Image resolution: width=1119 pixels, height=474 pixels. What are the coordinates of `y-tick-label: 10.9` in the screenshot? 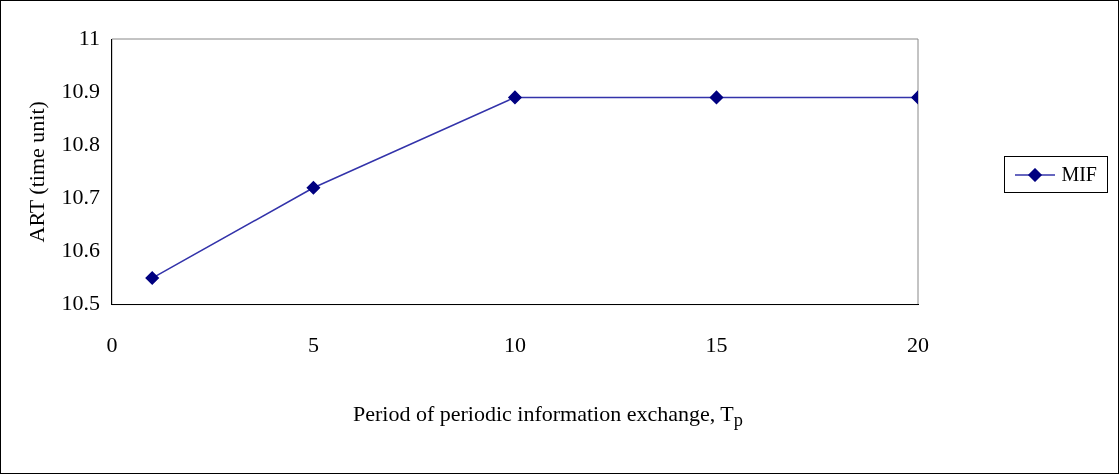 It's located at (80, 90).